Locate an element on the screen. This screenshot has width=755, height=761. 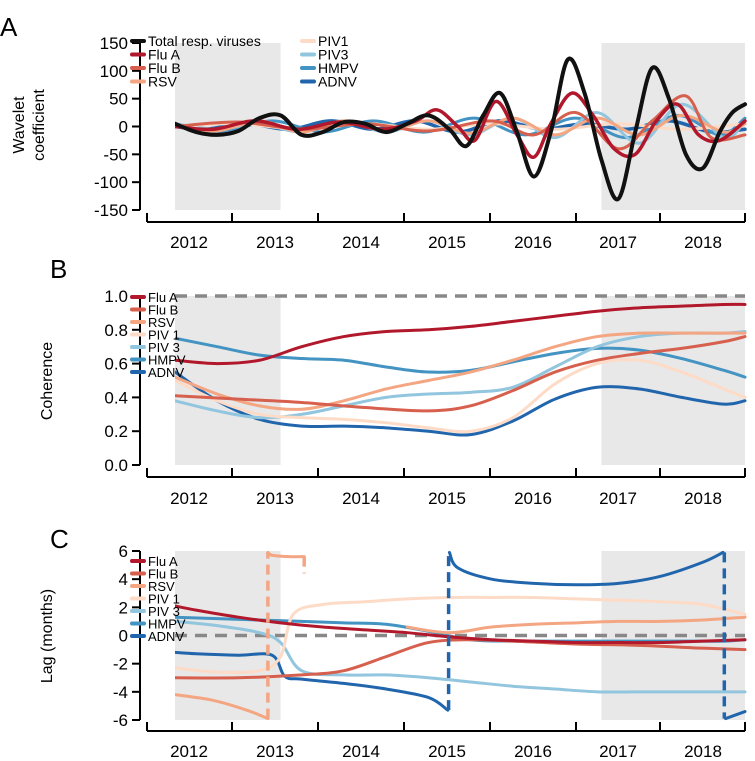
panel-b-series-flu-b is located at coordinates (461, 374).